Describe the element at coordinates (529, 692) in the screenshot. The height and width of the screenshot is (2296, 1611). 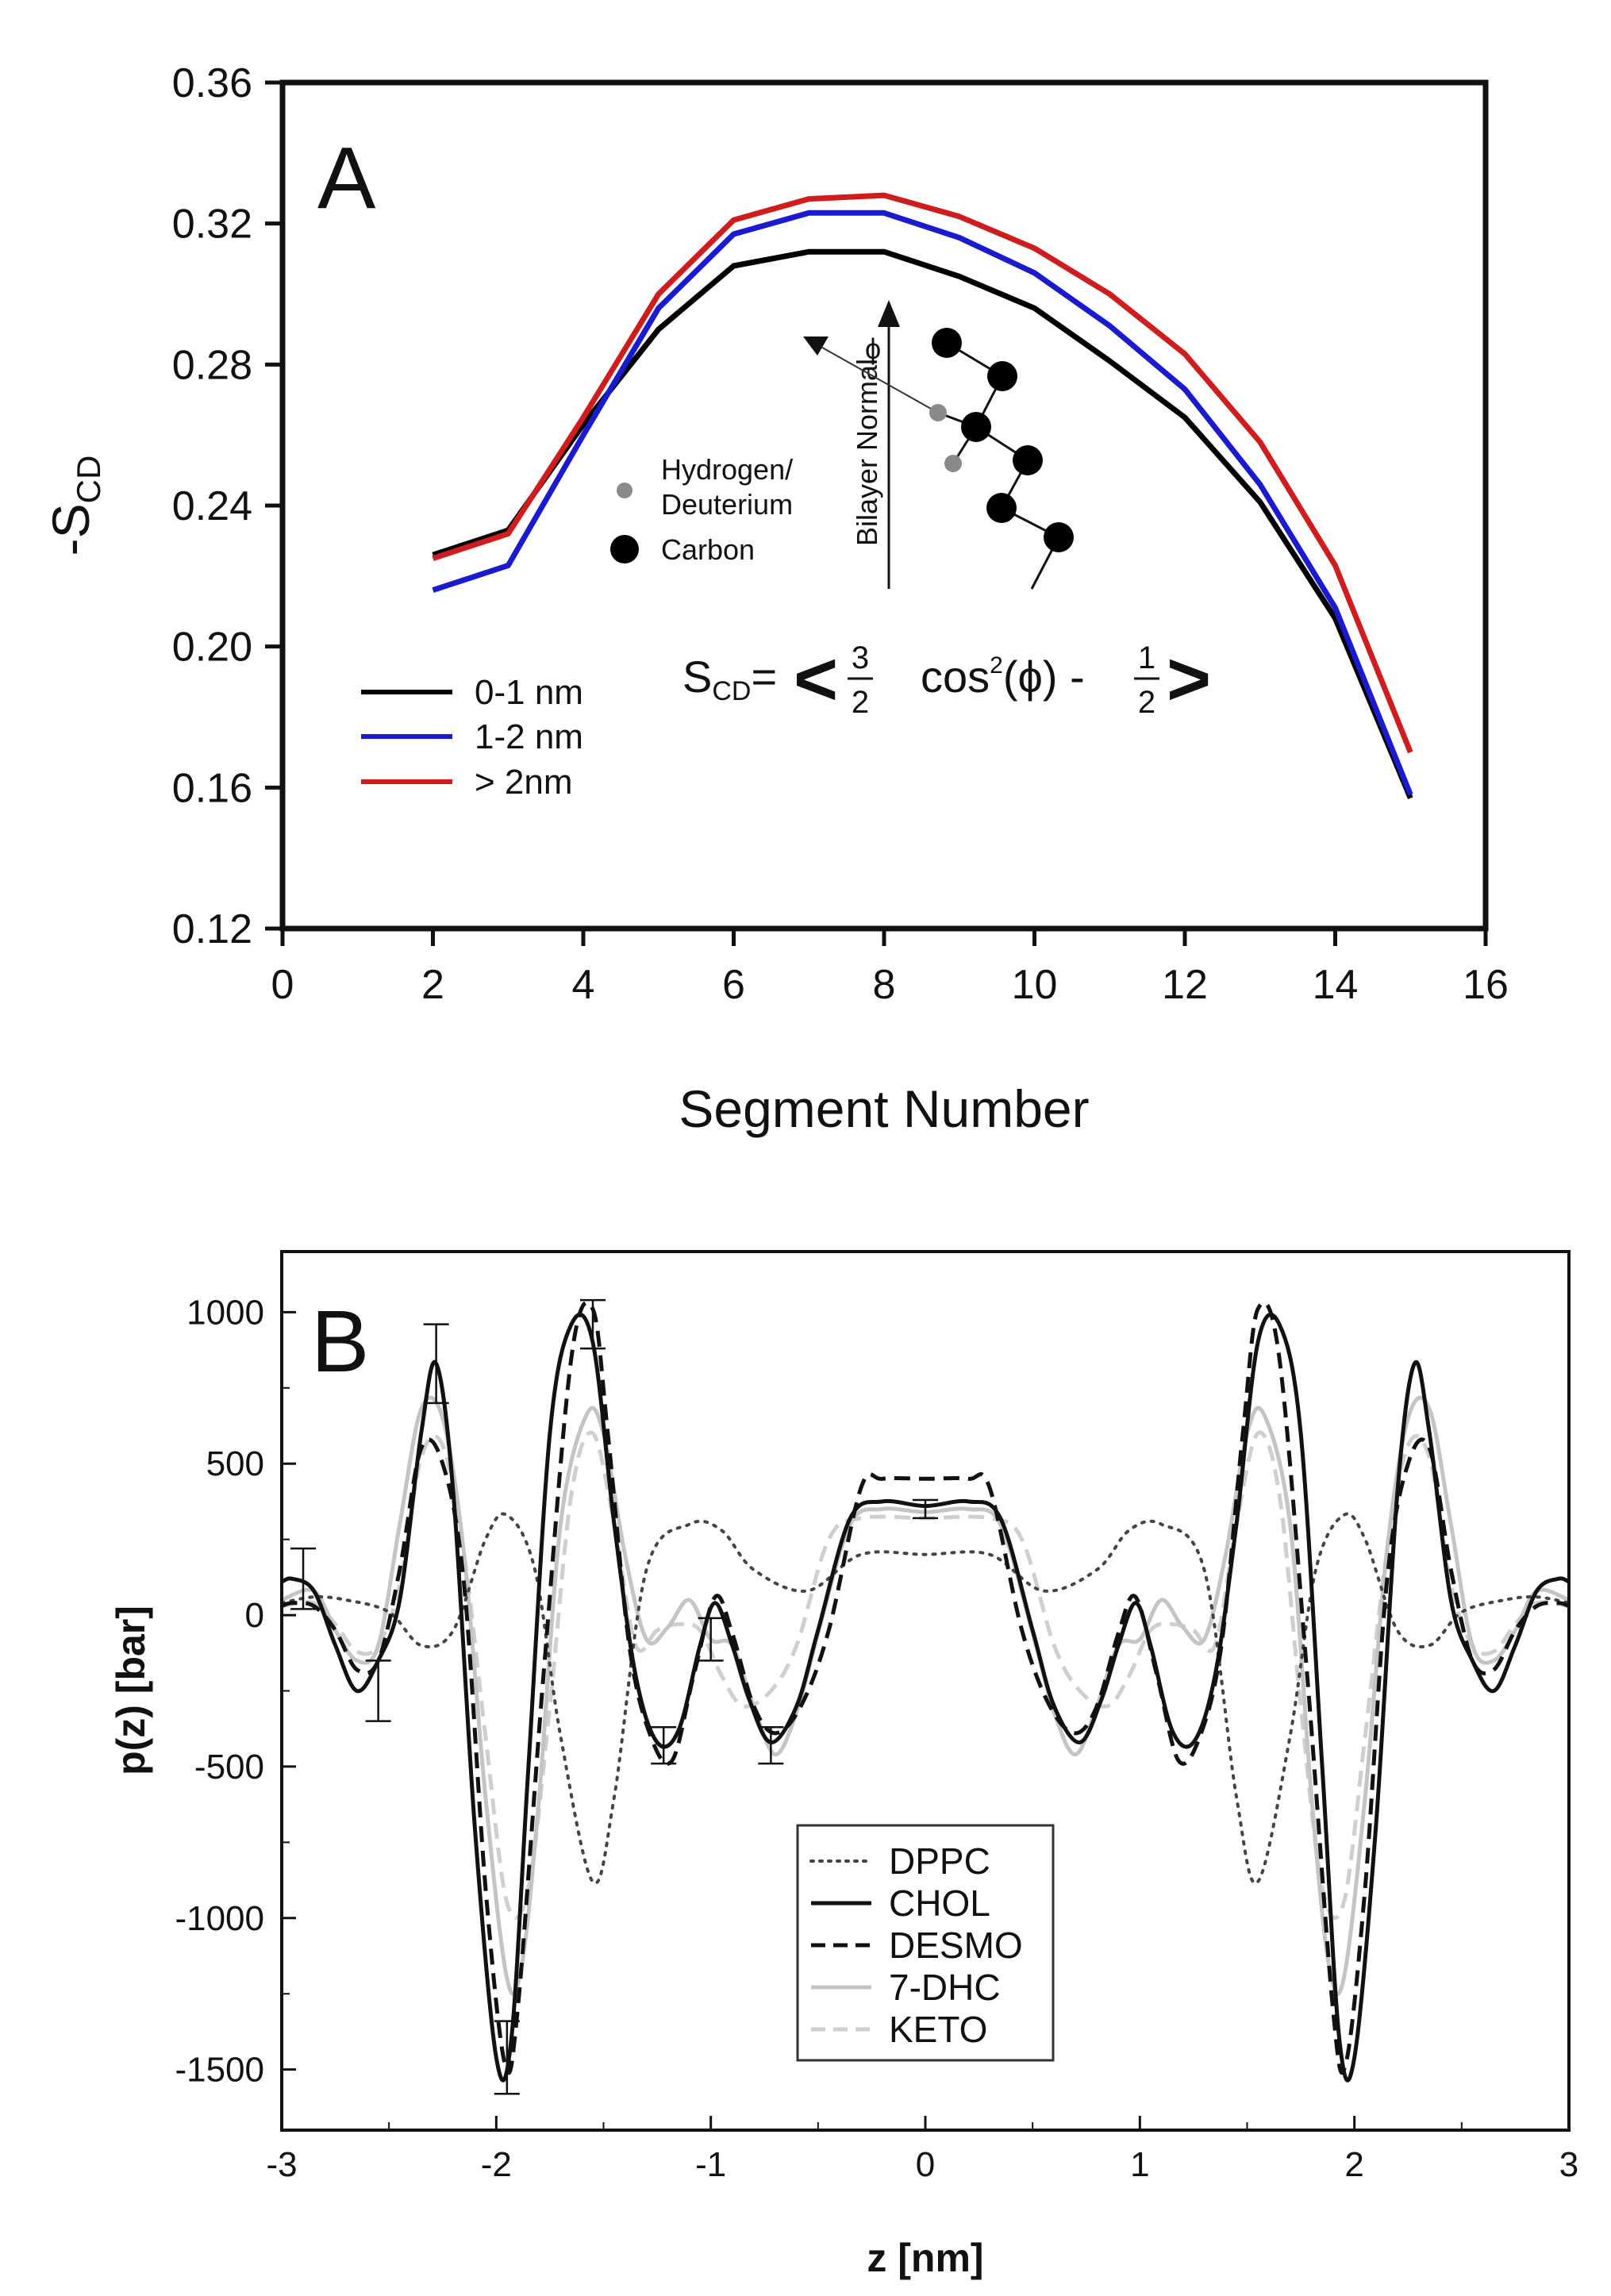
I see `legend-label-0-1nm: 0-1 nm` at that location.